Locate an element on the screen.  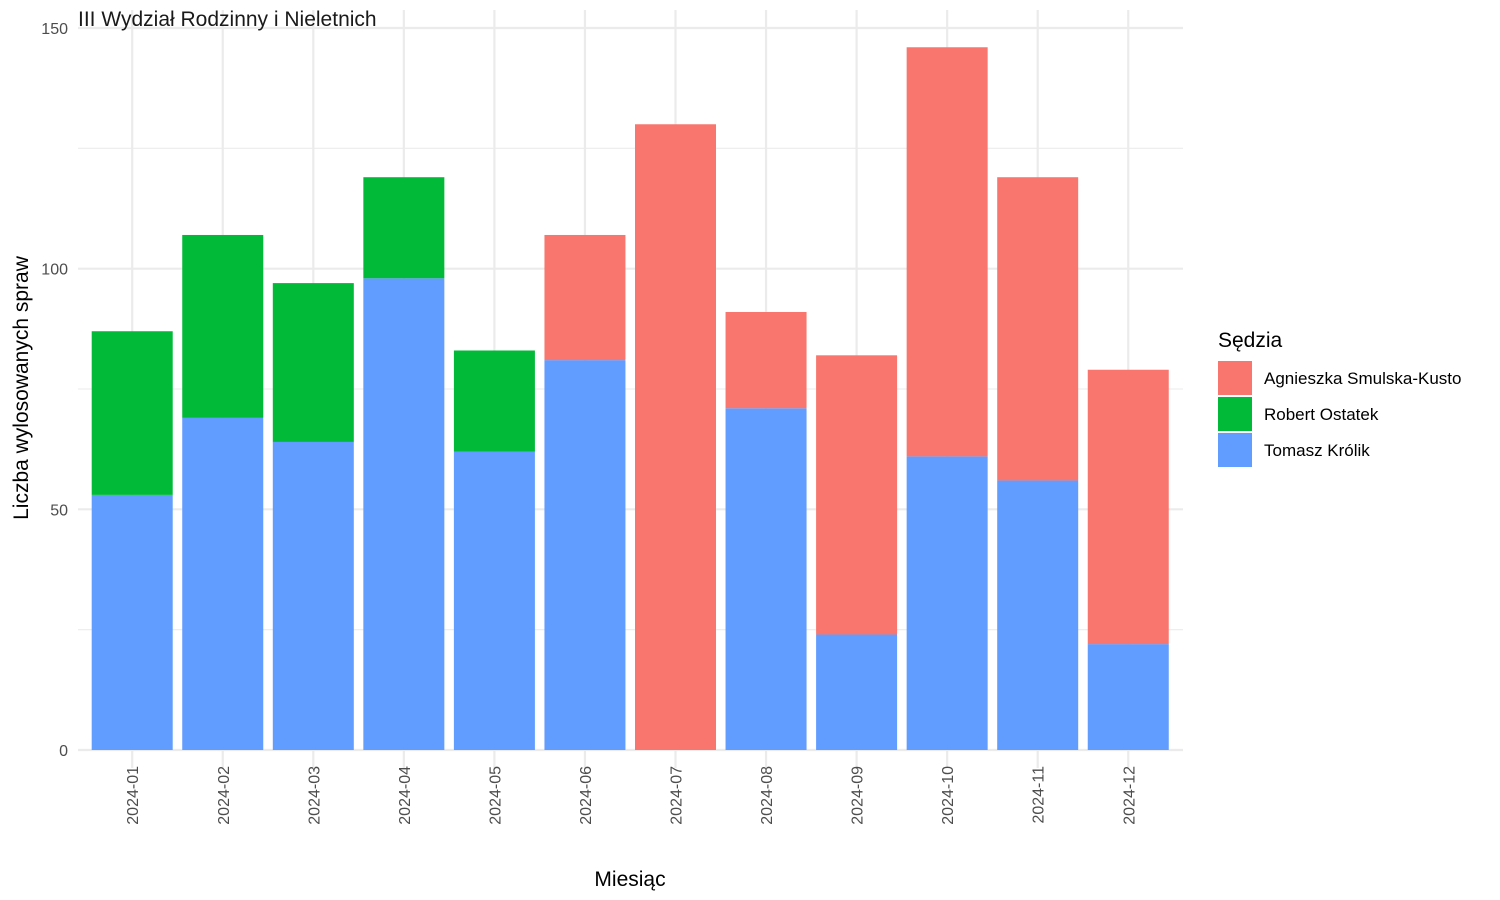
legend-label: Robert Ostatek is located at coordinates (1321, 414).